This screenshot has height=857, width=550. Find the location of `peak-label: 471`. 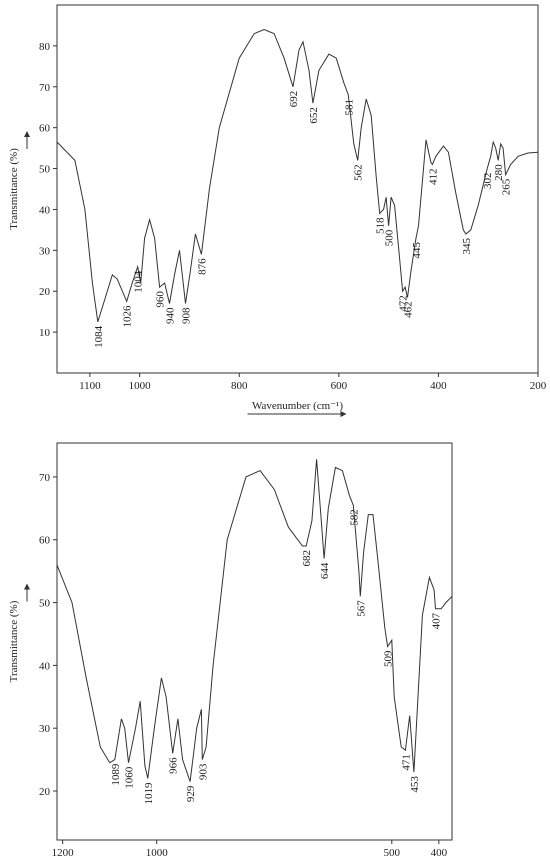

peak-label: 471 is located at coordinates (406, 762).